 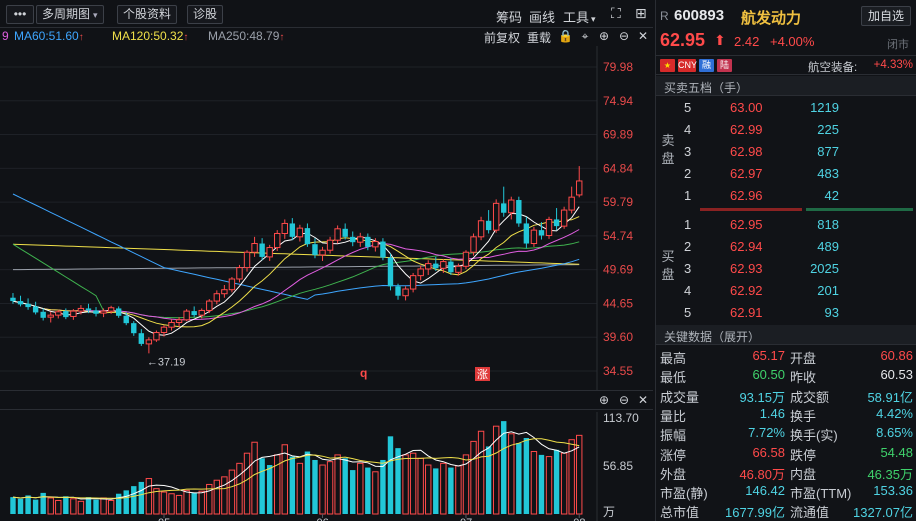 What do you see at coordinates (786, 375) in the screenshot?
I see `key-data-row: 最低 60.50 昨收 60.53` at bounding box center [786, 375].